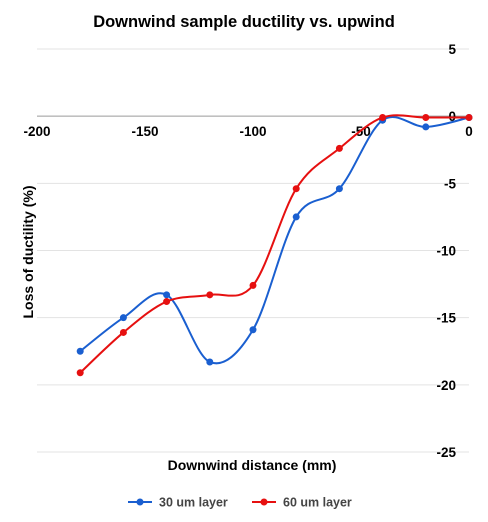 This screenshot has height=522, width=488. I want to click on y-tick-label-6: -25, so click(446, 452).